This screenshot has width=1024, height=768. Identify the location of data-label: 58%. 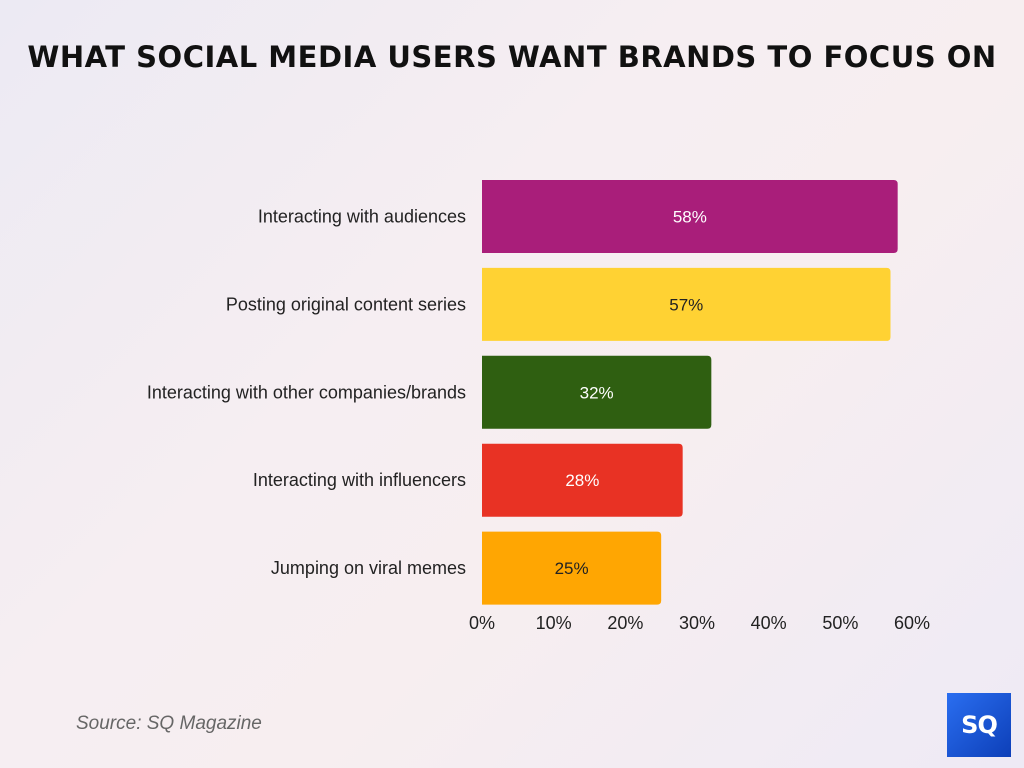
(690, 217).